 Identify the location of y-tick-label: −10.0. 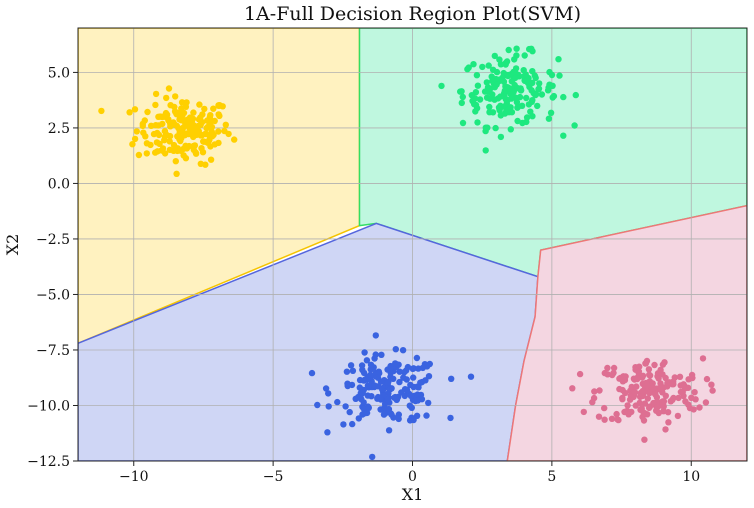
(48, 406).